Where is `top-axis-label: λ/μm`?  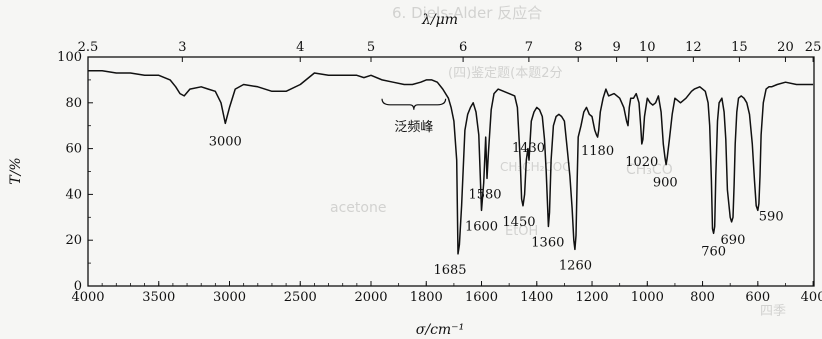
top-axis-label: λ/μm is located at coordinates (439, 20).